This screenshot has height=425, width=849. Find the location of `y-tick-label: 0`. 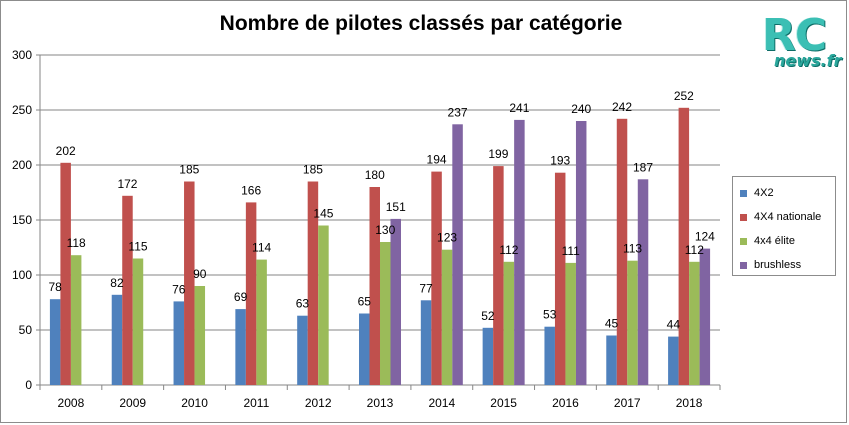

y-tick-label: 0 is located at coordinates (28, 385).